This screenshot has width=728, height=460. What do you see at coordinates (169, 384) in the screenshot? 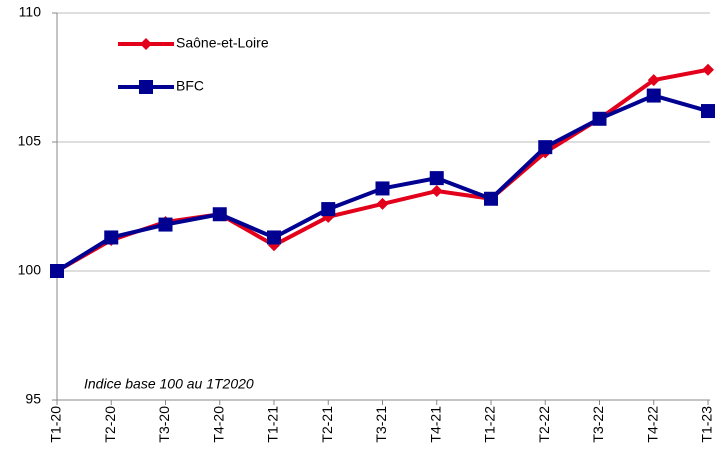
I see `annotation: Indice base 100 au 1T2020` at bounding box center [169, 384].